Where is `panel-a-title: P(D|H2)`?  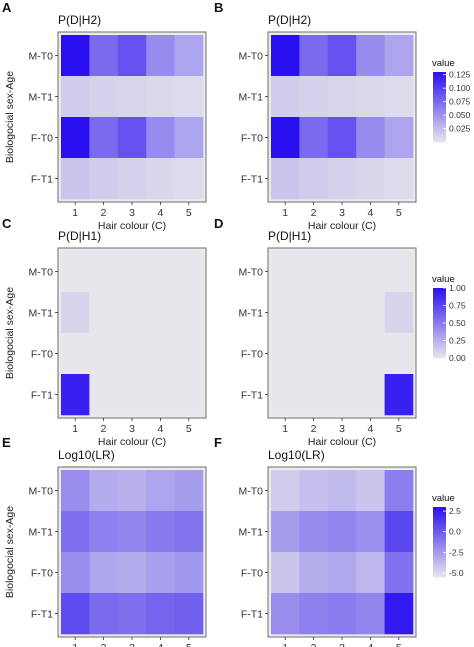
panel-a-title: P(D|H2) is located at coordinates (79, 20).